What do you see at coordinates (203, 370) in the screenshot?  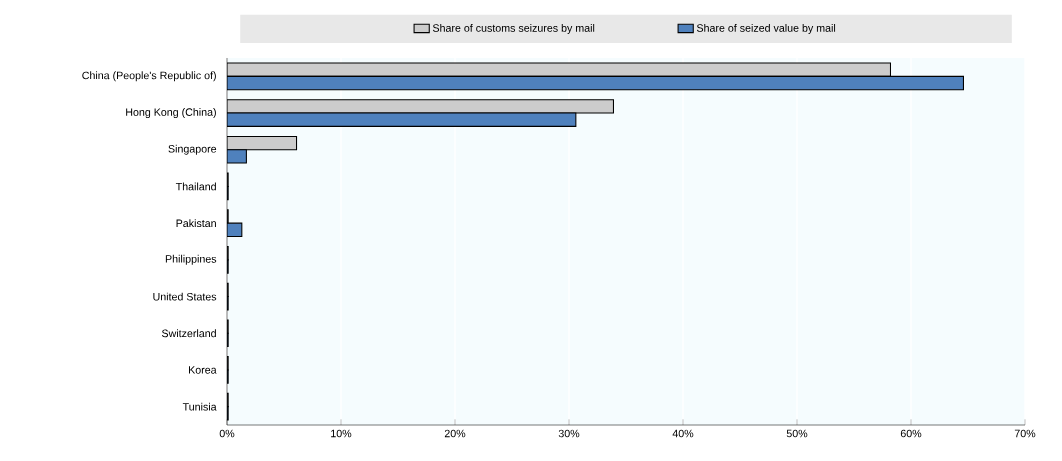 I see `y-tick-label: Korea` at bounding box center [203, 370].